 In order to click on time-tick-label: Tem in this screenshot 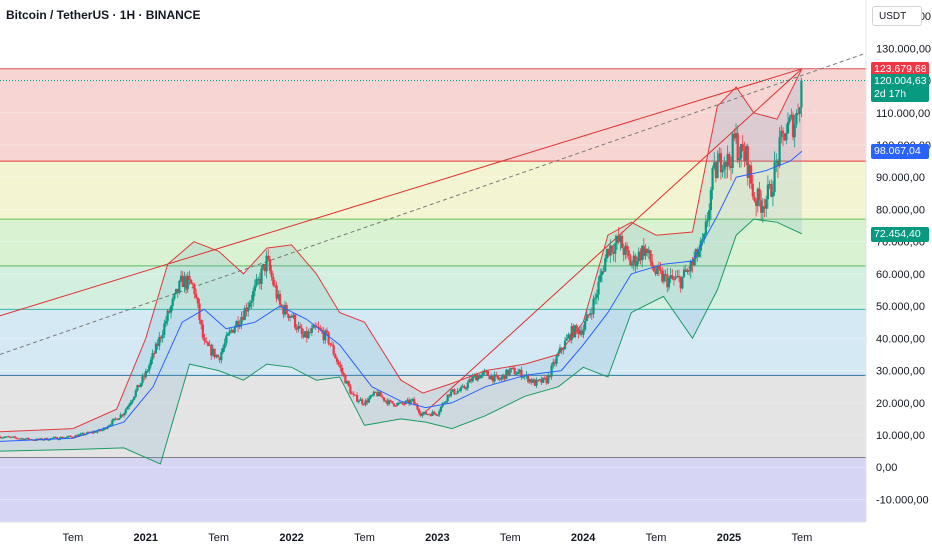, I will do `click(218, 538)`.